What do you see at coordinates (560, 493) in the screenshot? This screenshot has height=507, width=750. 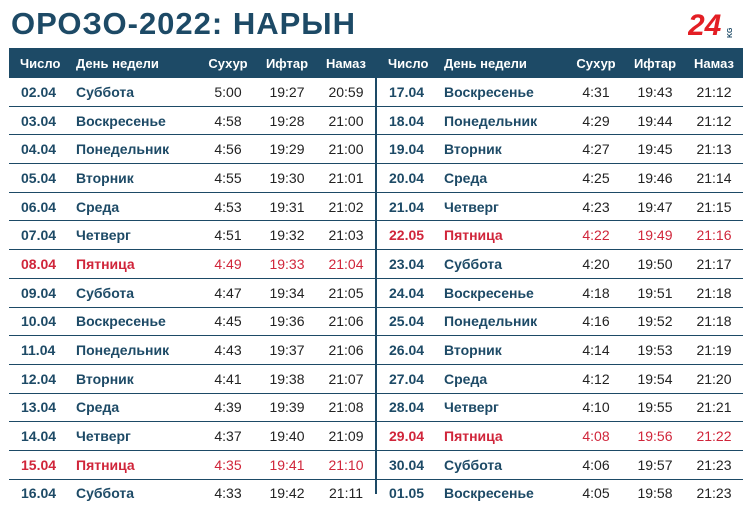 I see `table-row: 01.05 Воскресенье 4:05 19:58 21:23` at bounding box center [560, 493].